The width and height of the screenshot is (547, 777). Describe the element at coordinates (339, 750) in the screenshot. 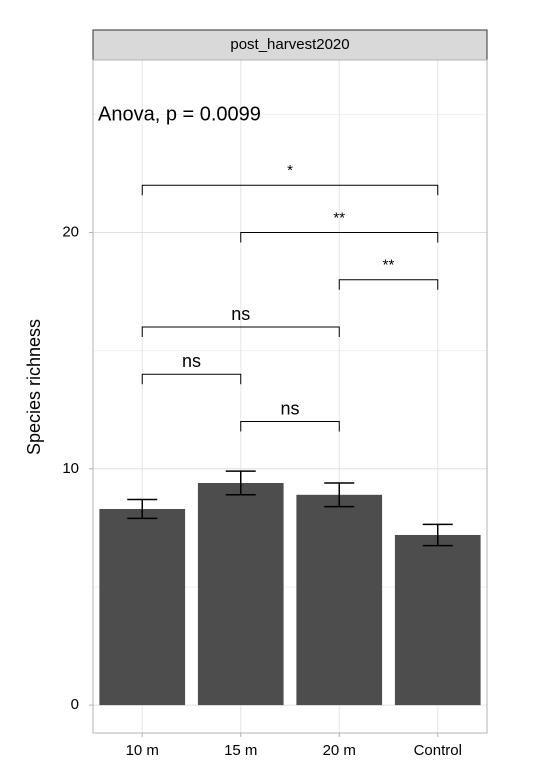

I see `x-tick-label: 20 m` at that location.